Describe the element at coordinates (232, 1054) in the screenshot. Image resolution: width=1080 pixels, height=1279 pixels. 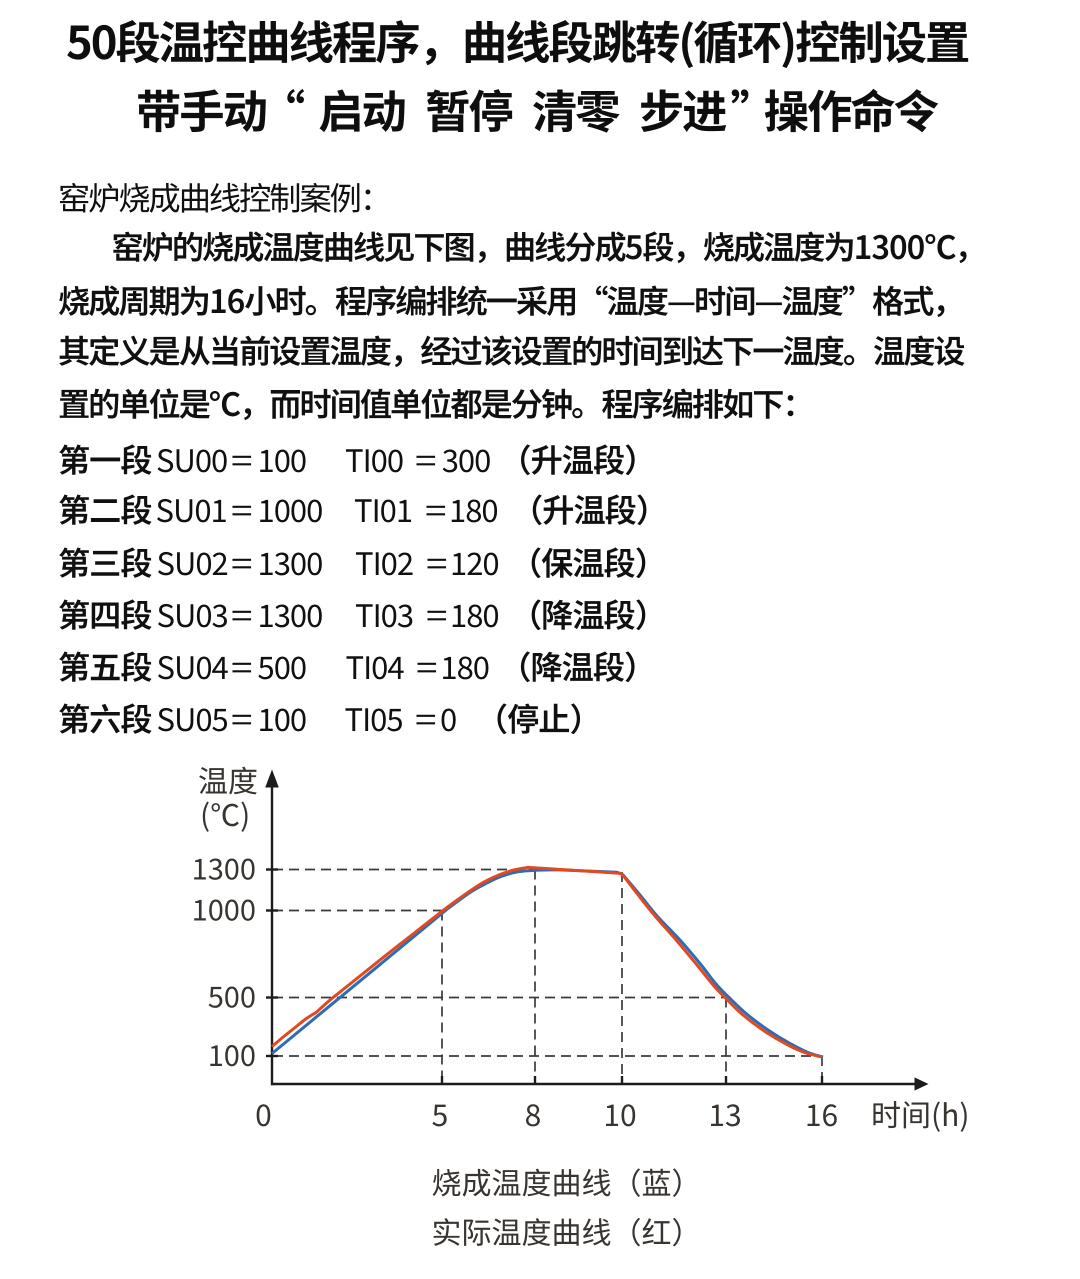
I see `svg-text: 100` at that location.